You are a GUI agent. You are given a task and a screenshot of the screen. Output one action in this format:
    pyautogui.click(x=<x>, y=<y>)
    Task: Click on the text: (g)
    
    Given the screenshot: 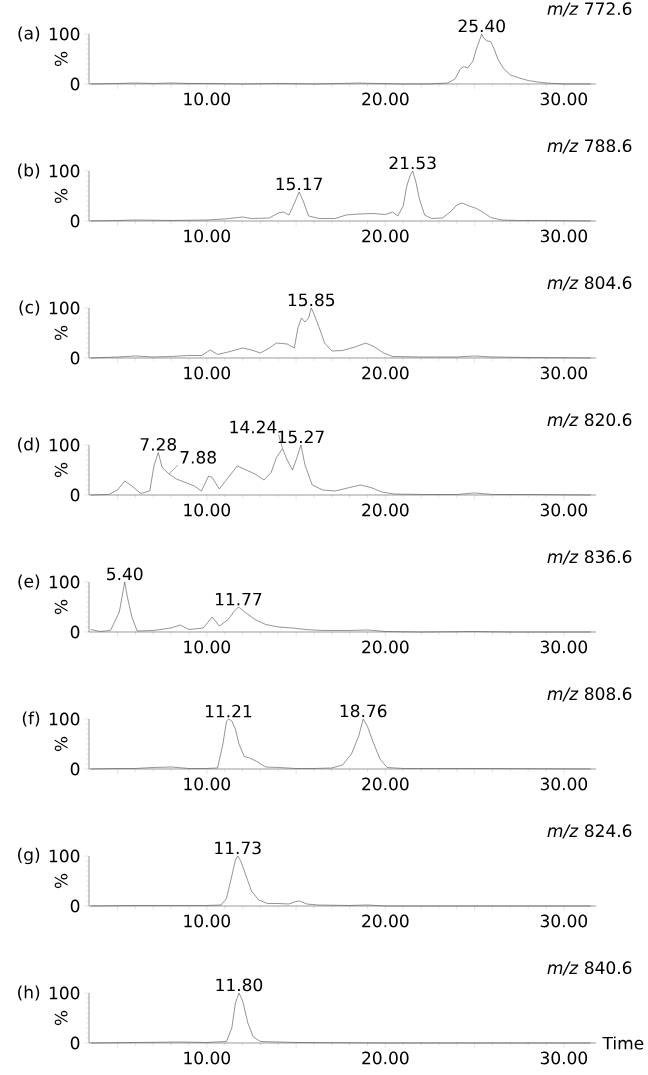 What is the action you would take?
    pyautogui.click(x=29, y=856)
    